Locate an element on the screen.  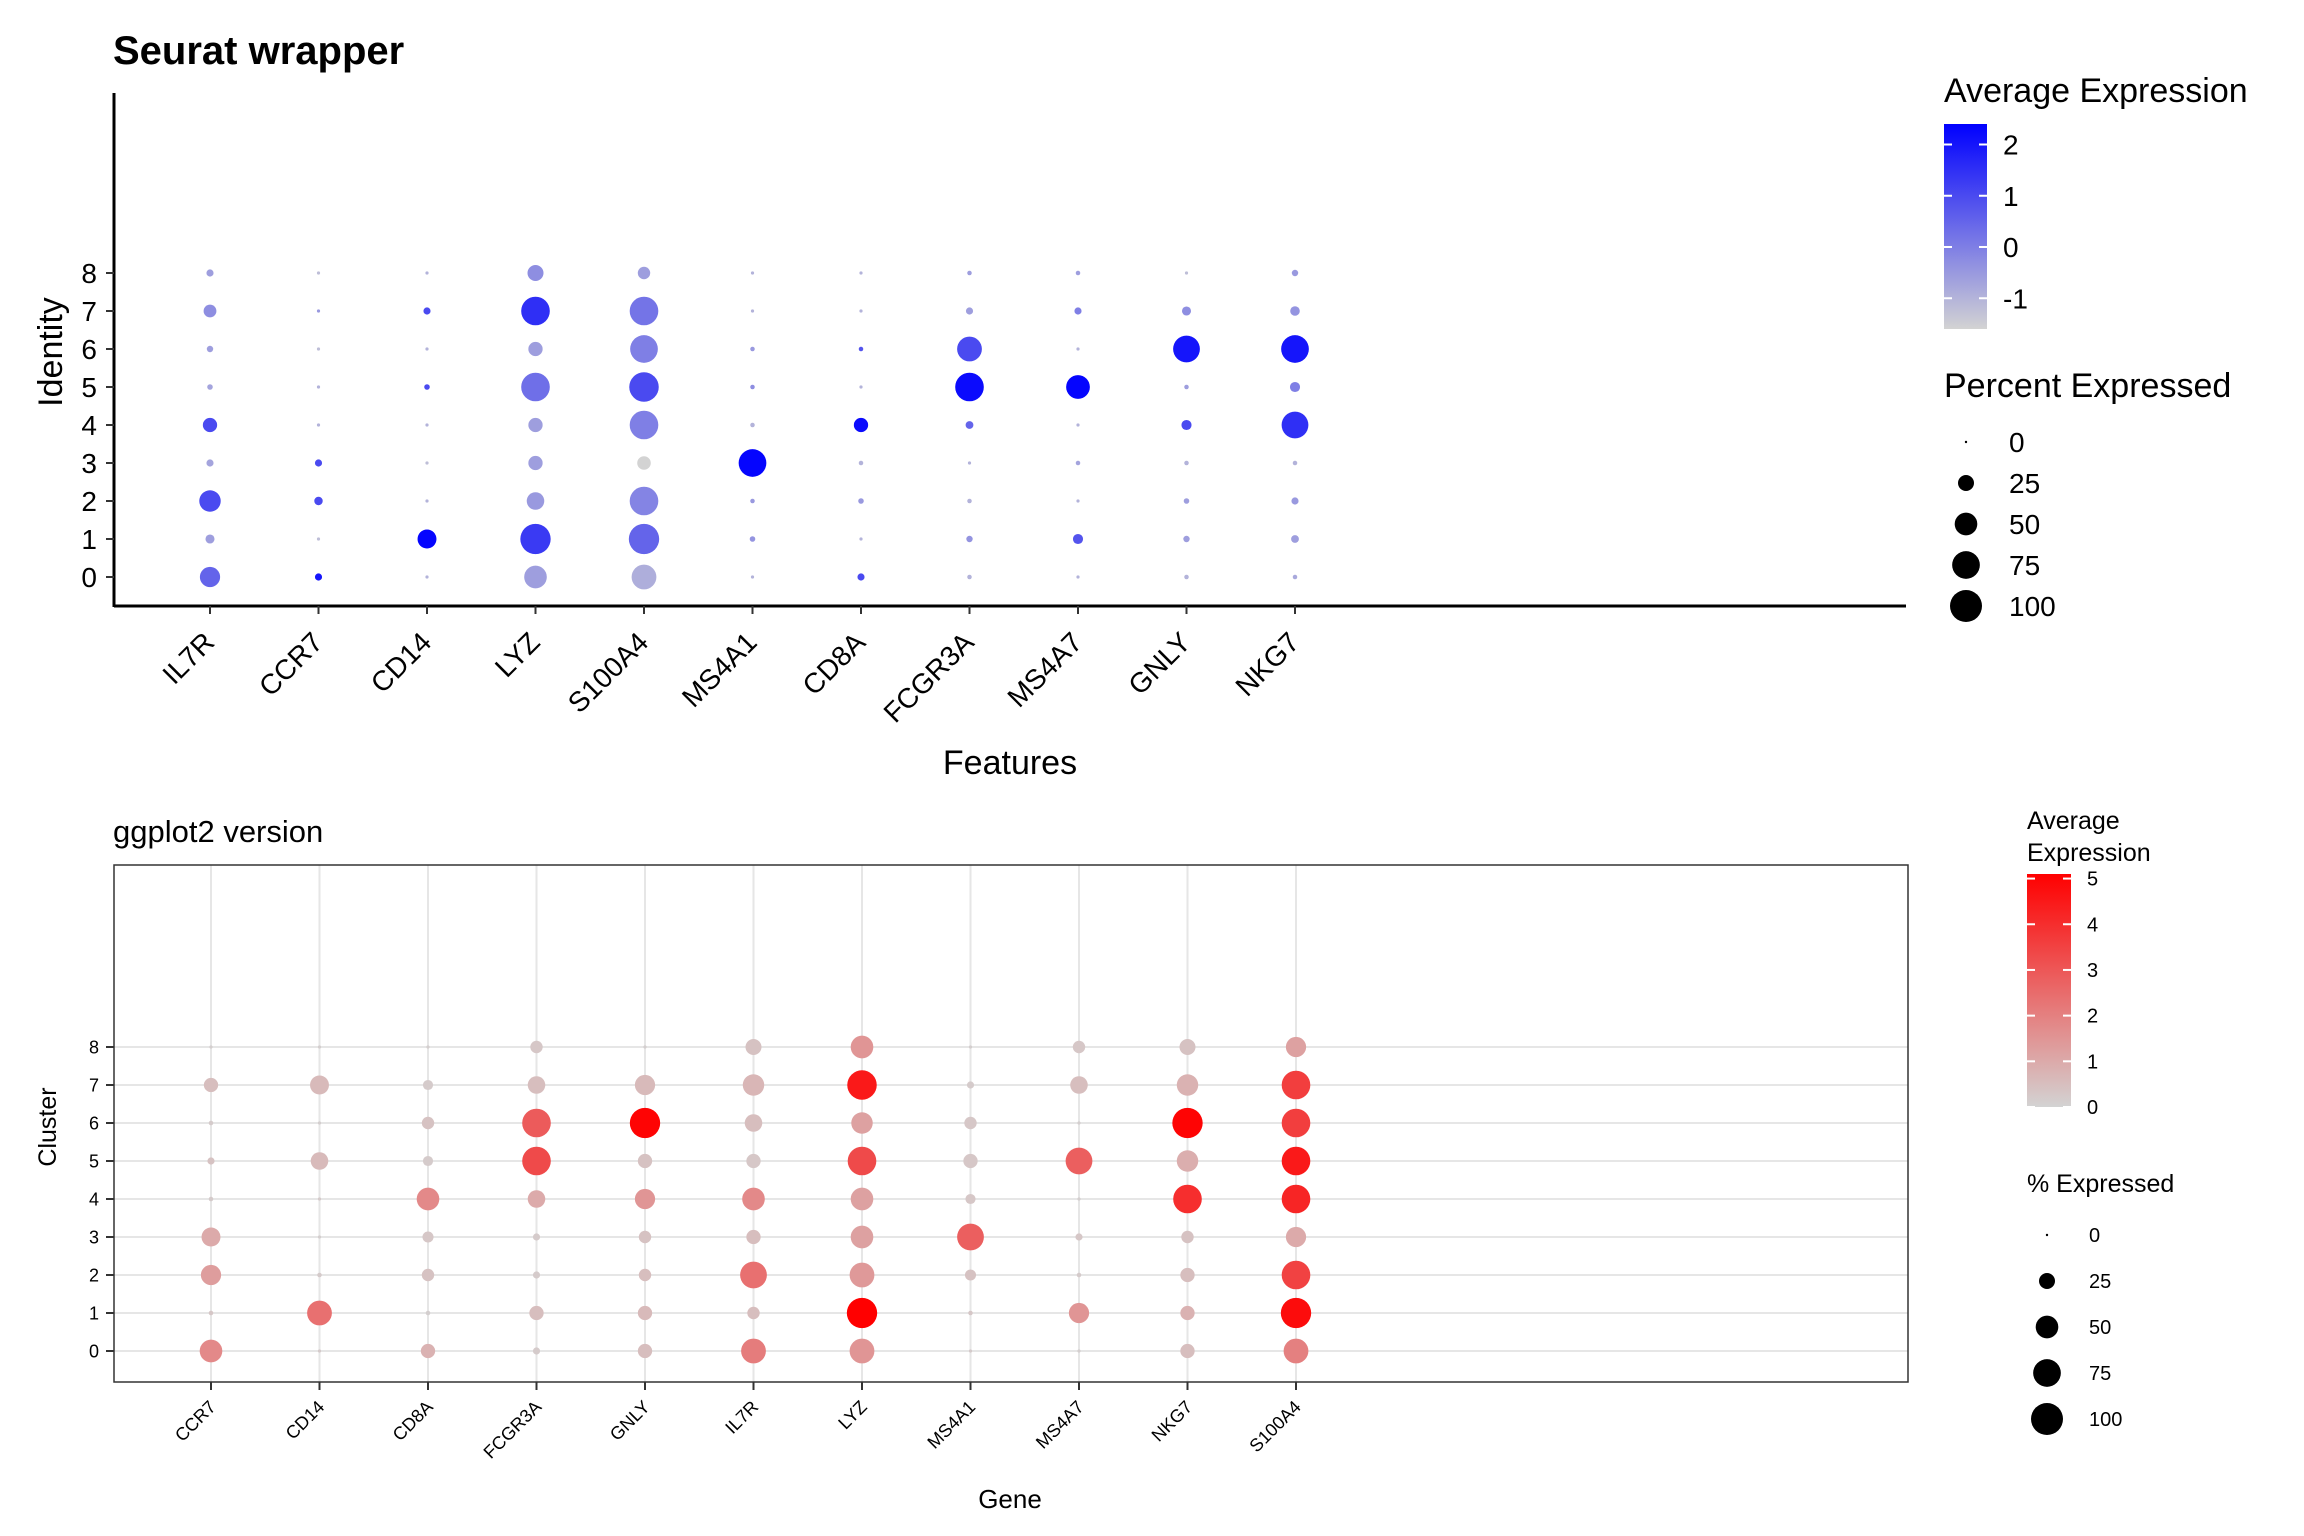
size-legend-label: 25 is located at coordinates (2024, 483).